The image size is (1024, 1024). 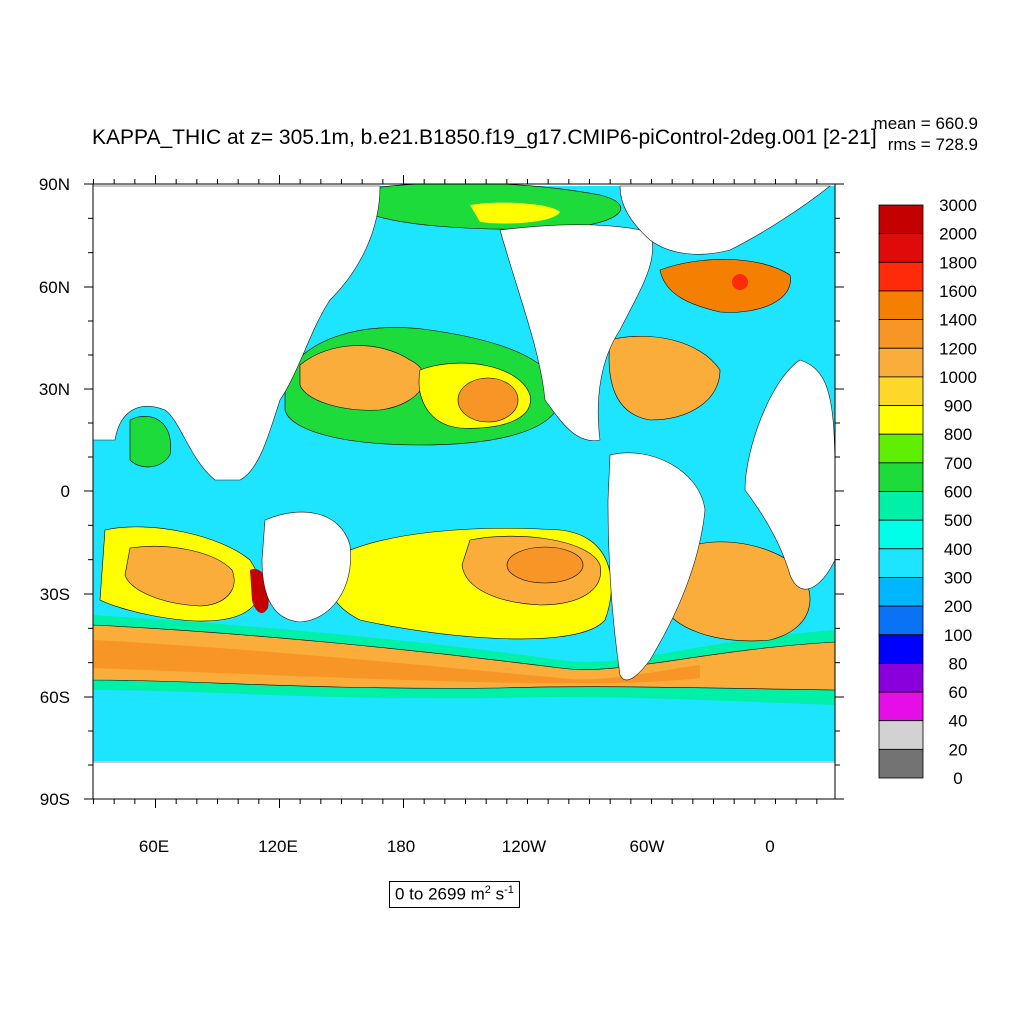 I want to click on land-north-america, so click(x=576, y=332).